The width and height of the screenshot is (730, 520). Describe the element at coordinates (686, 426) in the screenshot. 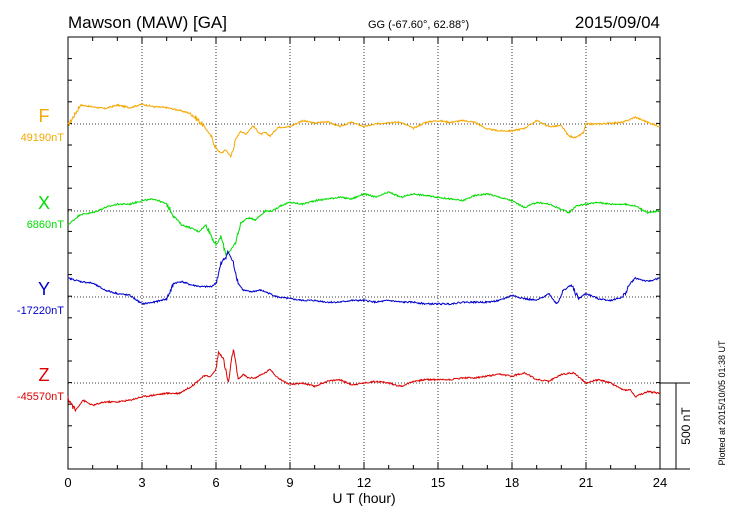

I see `scale-bar-label: 500 nT` at that location.